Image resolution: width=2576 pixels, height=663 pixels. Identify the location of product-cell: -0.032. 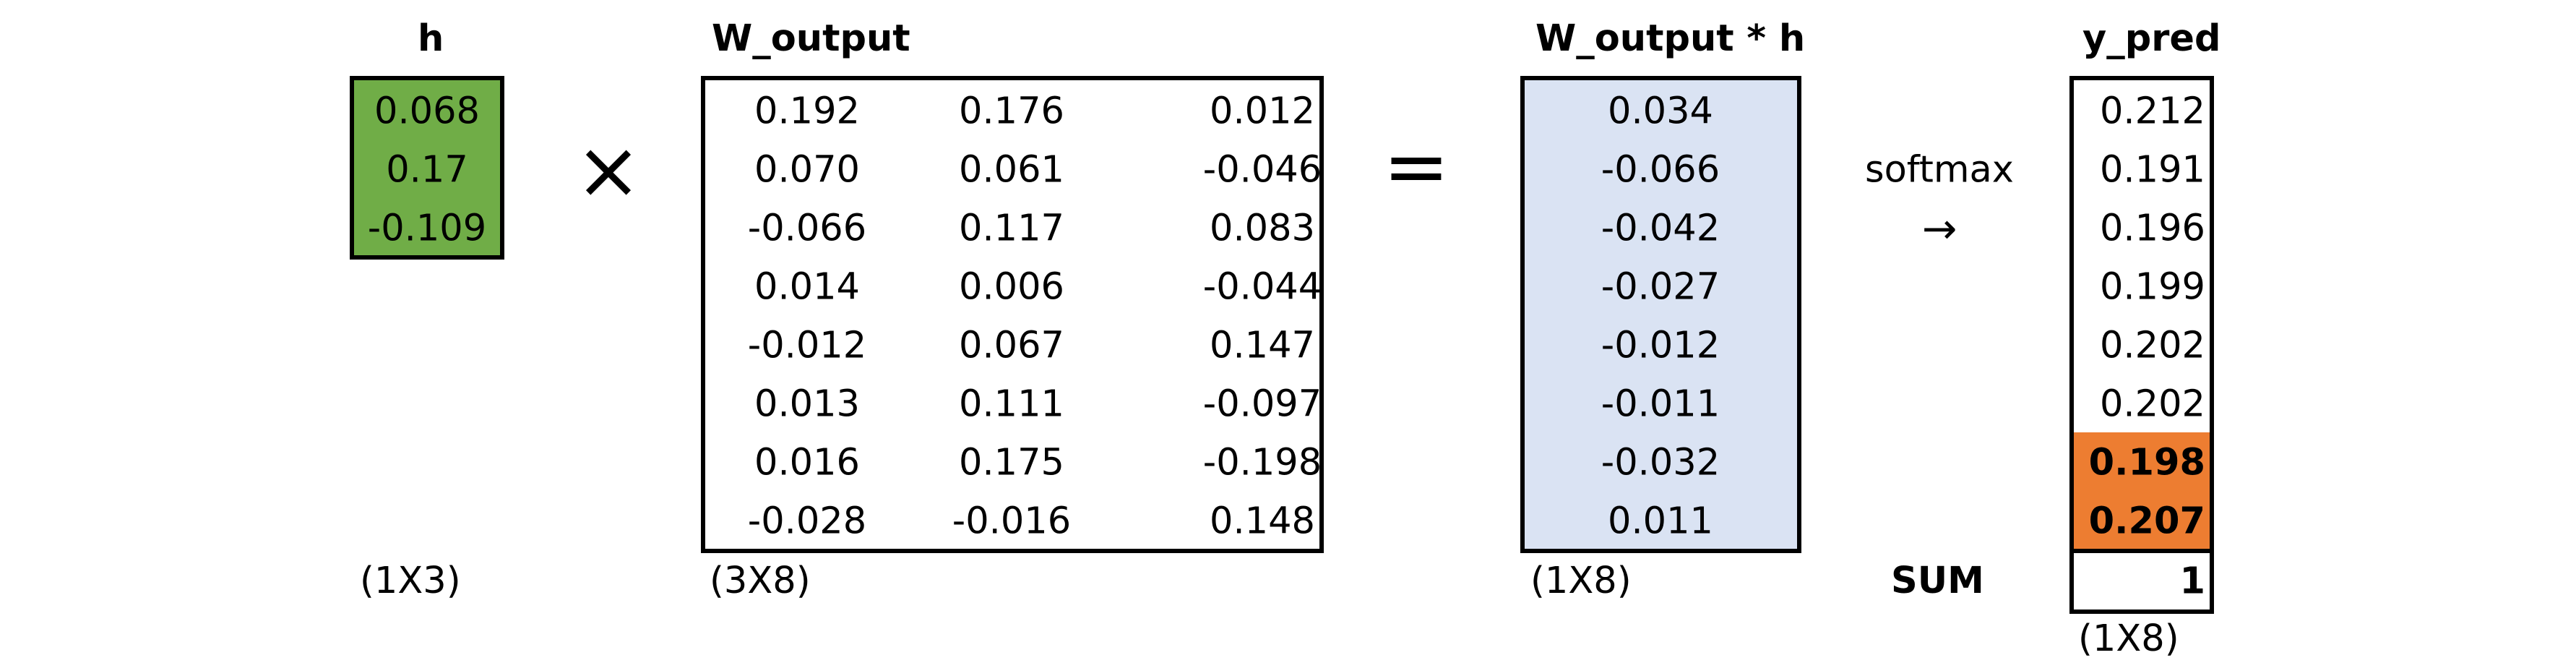
(1660, 462).